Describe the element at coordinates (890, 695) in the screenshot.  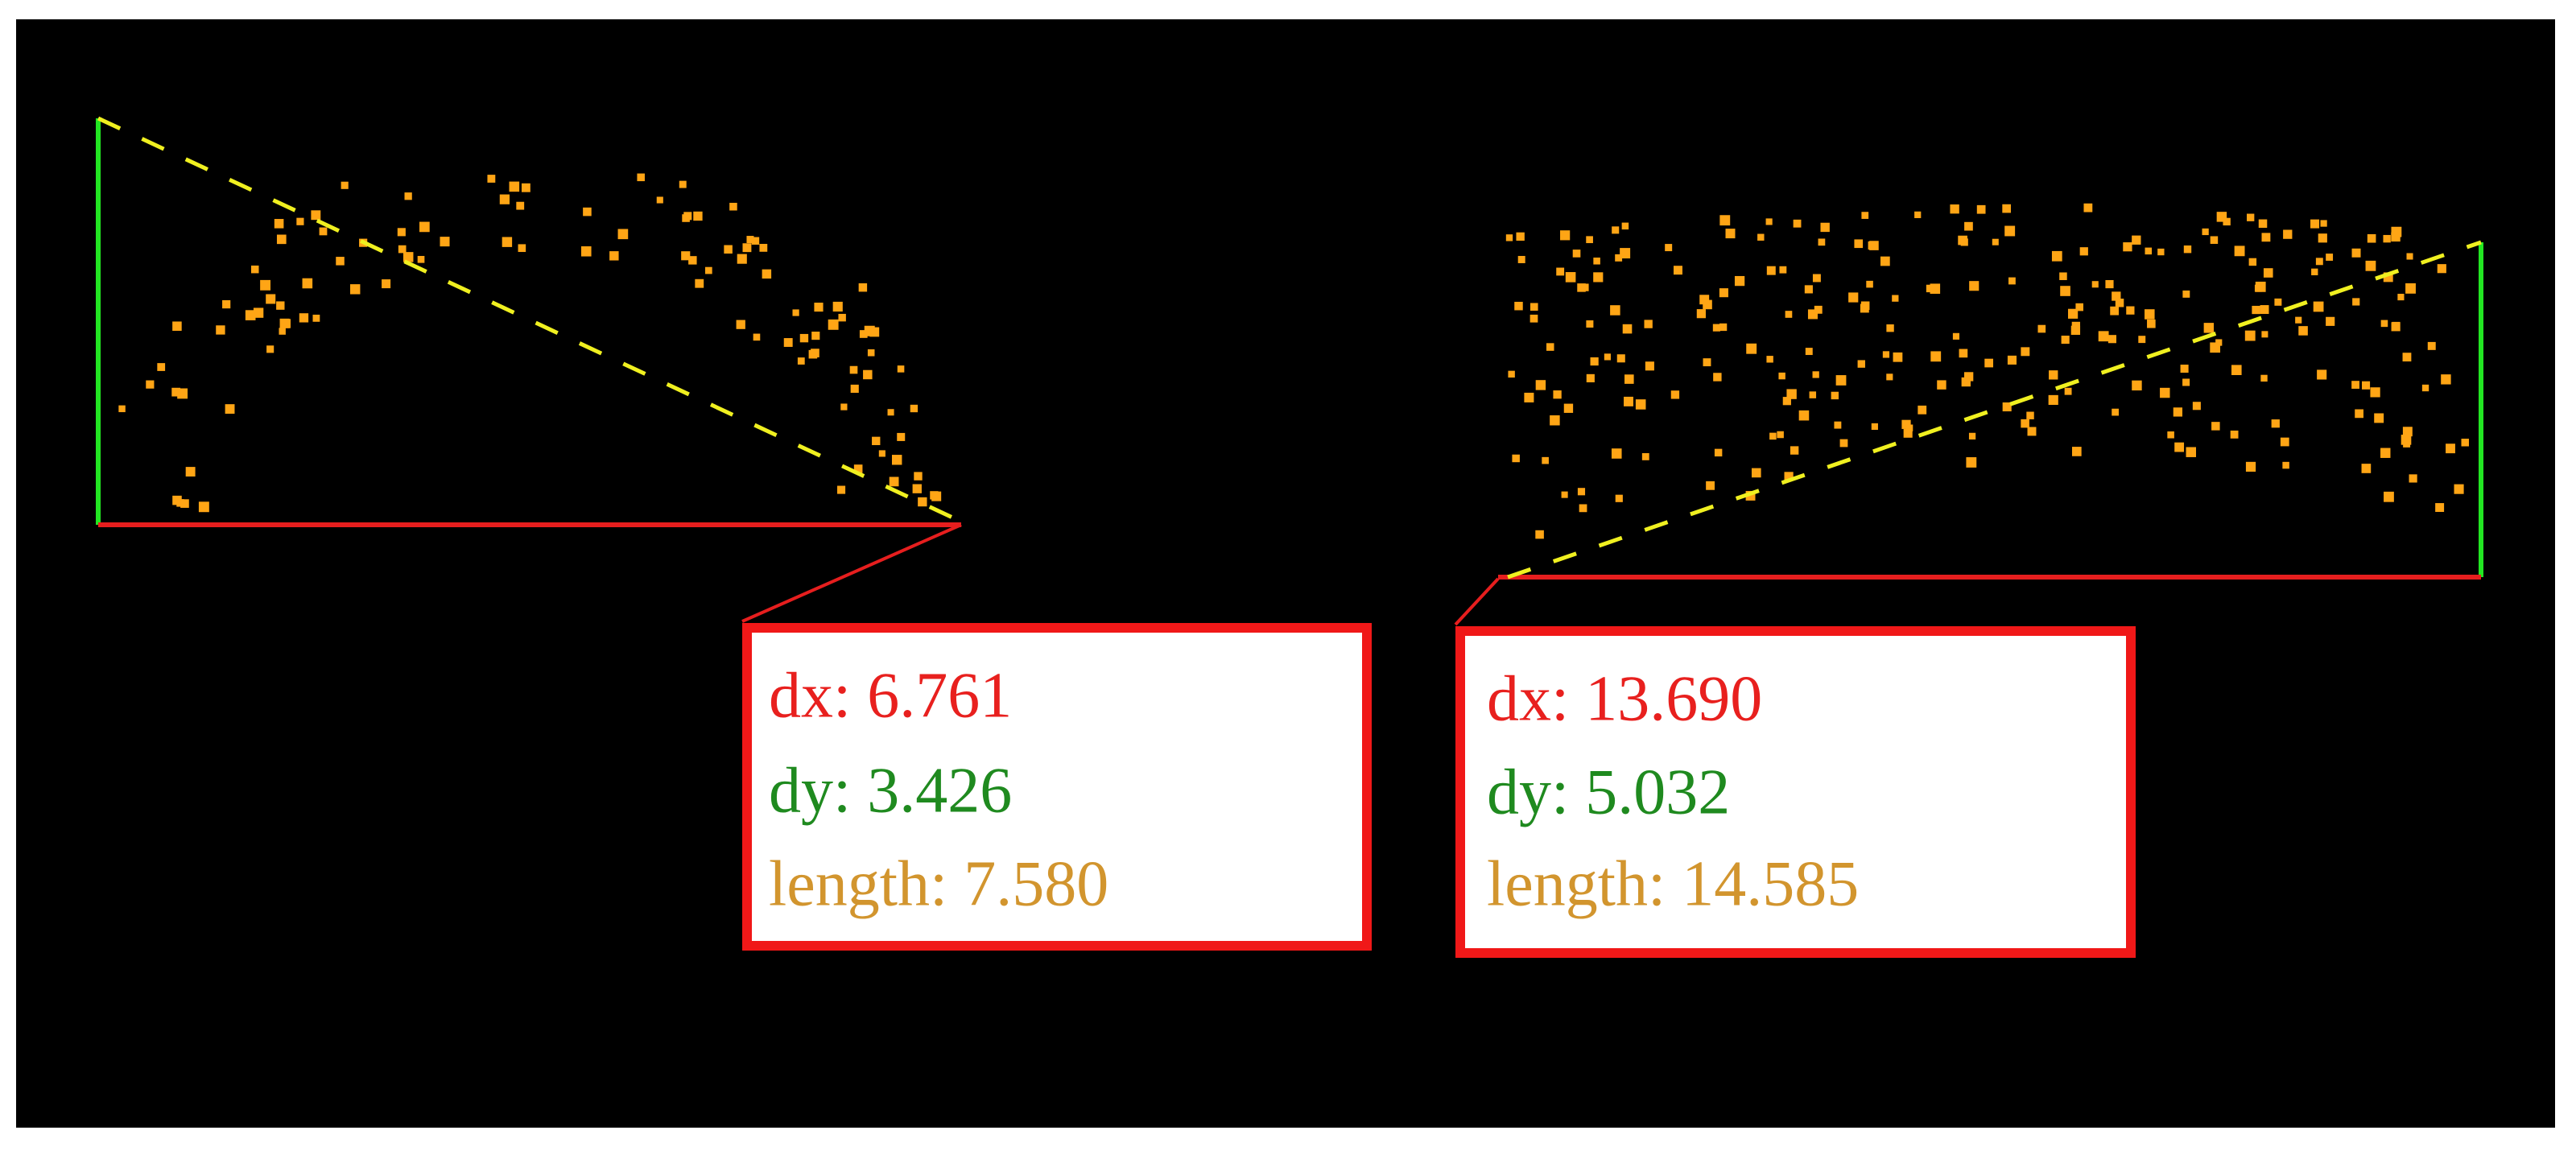
I see `dx-text: dx: 6.761` at that location.